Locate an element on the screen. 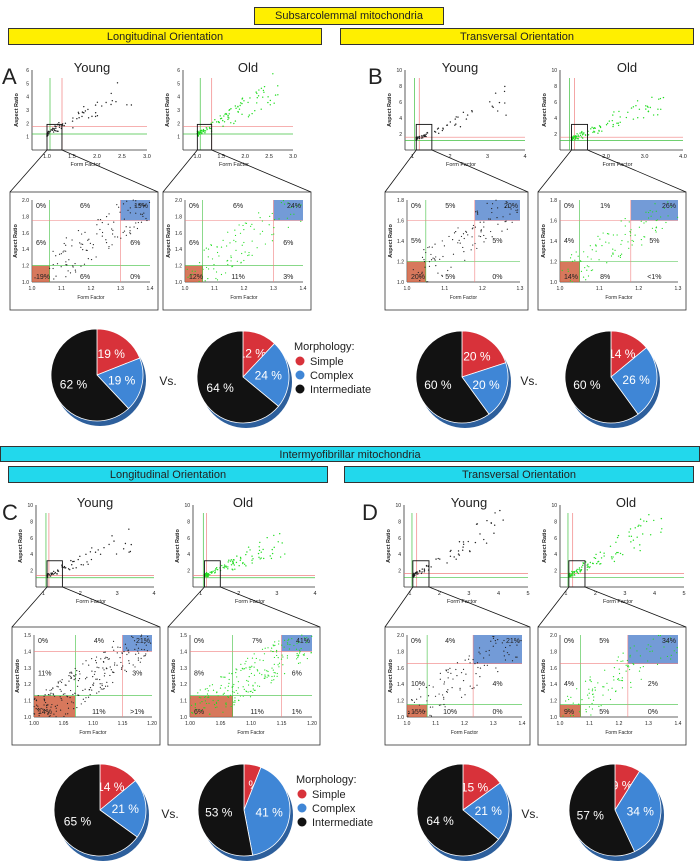  overview-ytick-label: 4 is located at coordinates (178, 98).